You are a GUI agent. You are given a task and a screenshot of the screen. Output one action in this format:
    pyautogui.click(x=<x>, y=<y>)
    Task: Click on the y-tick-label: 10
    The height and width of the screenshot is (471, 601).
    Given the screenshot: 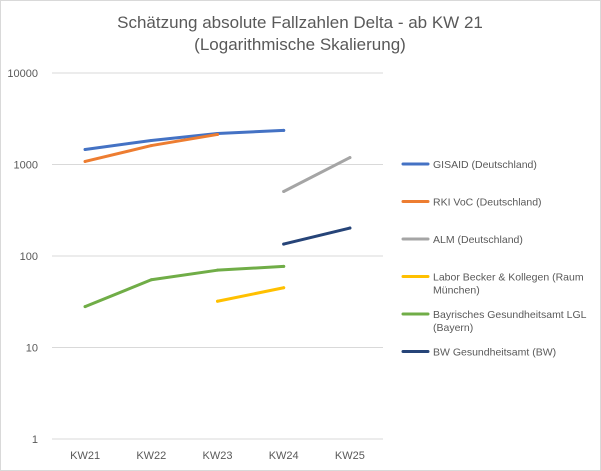 What is the action you would take?
    pyautogui.click(x=32, y=349)
    